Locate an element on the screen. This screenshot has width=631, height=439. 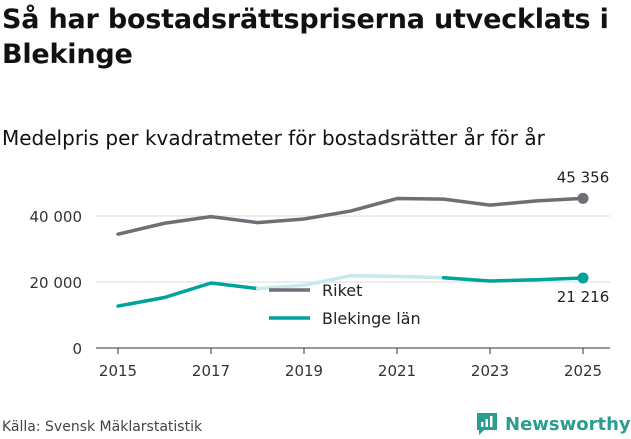
y-tick-label: 40 000 is located at coordinates (56, 217).